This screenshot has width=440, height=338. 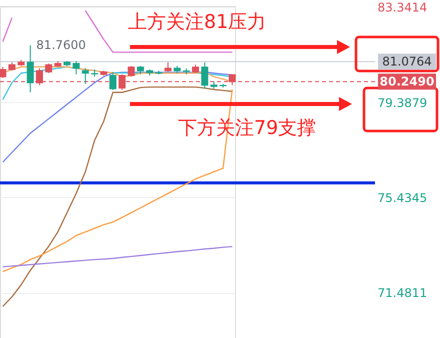 What do you see at coordinates (403, 197) in the screenshot?
I see `y-tick-label: 75.4345` at bounding box center [403, 197].